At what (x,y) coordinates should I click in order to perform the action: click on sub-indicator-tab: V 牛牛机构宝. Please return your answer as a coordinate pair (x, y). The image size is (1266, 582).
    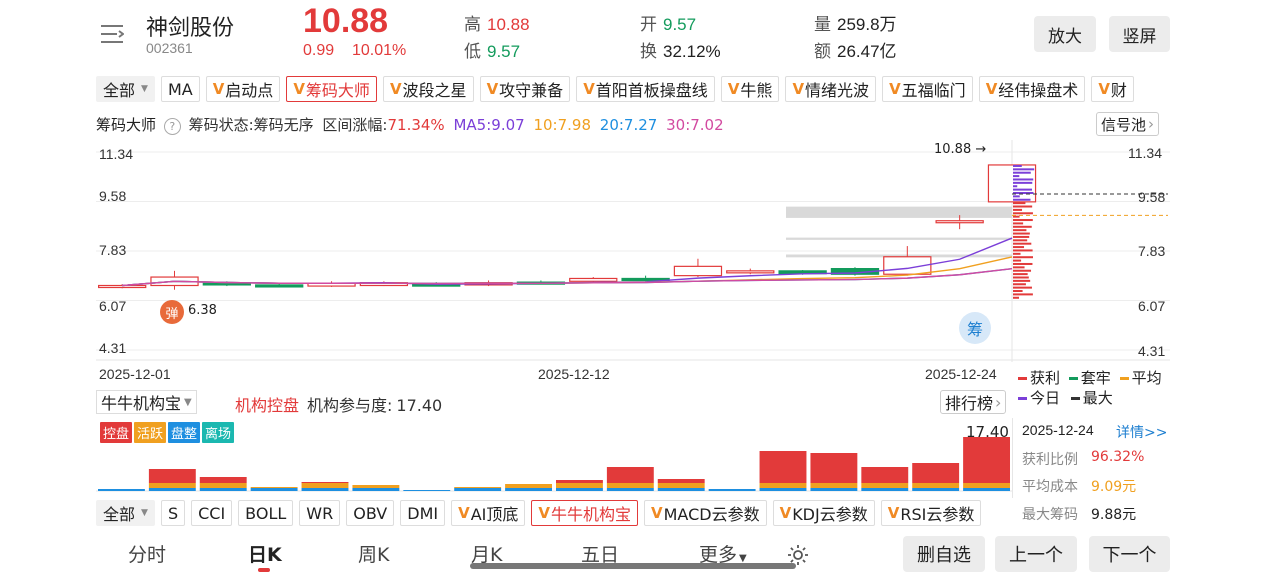
    Looking at the image, I should click on (584, 513).